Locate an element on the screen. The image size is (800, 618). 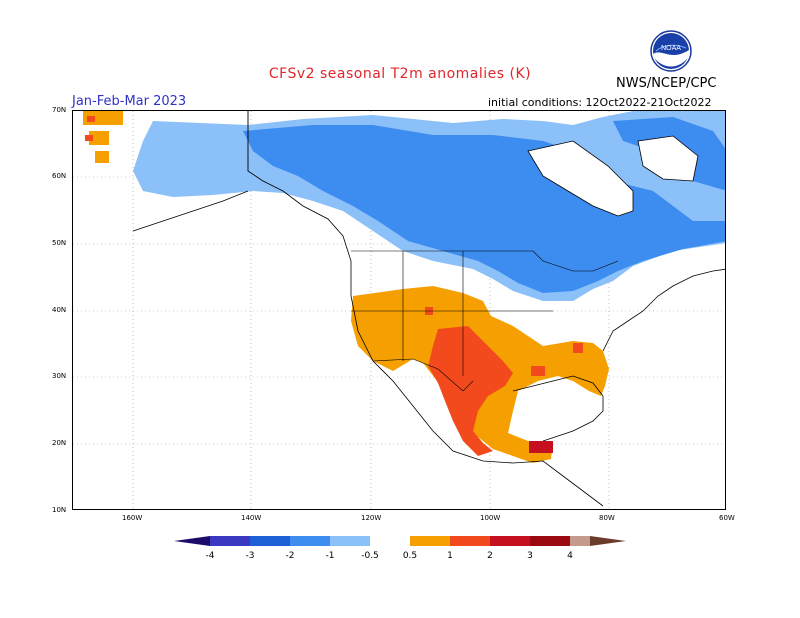
noaa-logo: NOAA is located at coordinates (671, 51).